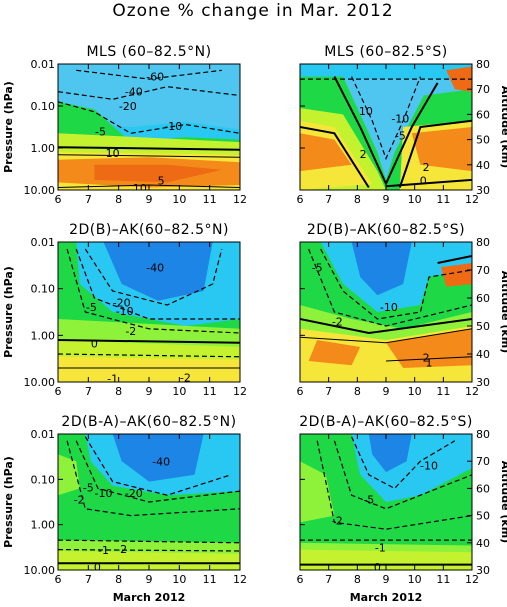  Describe the element at coordinates (43, 434) in the screenshot. I see `y-tick-label: 0.01` at that location.